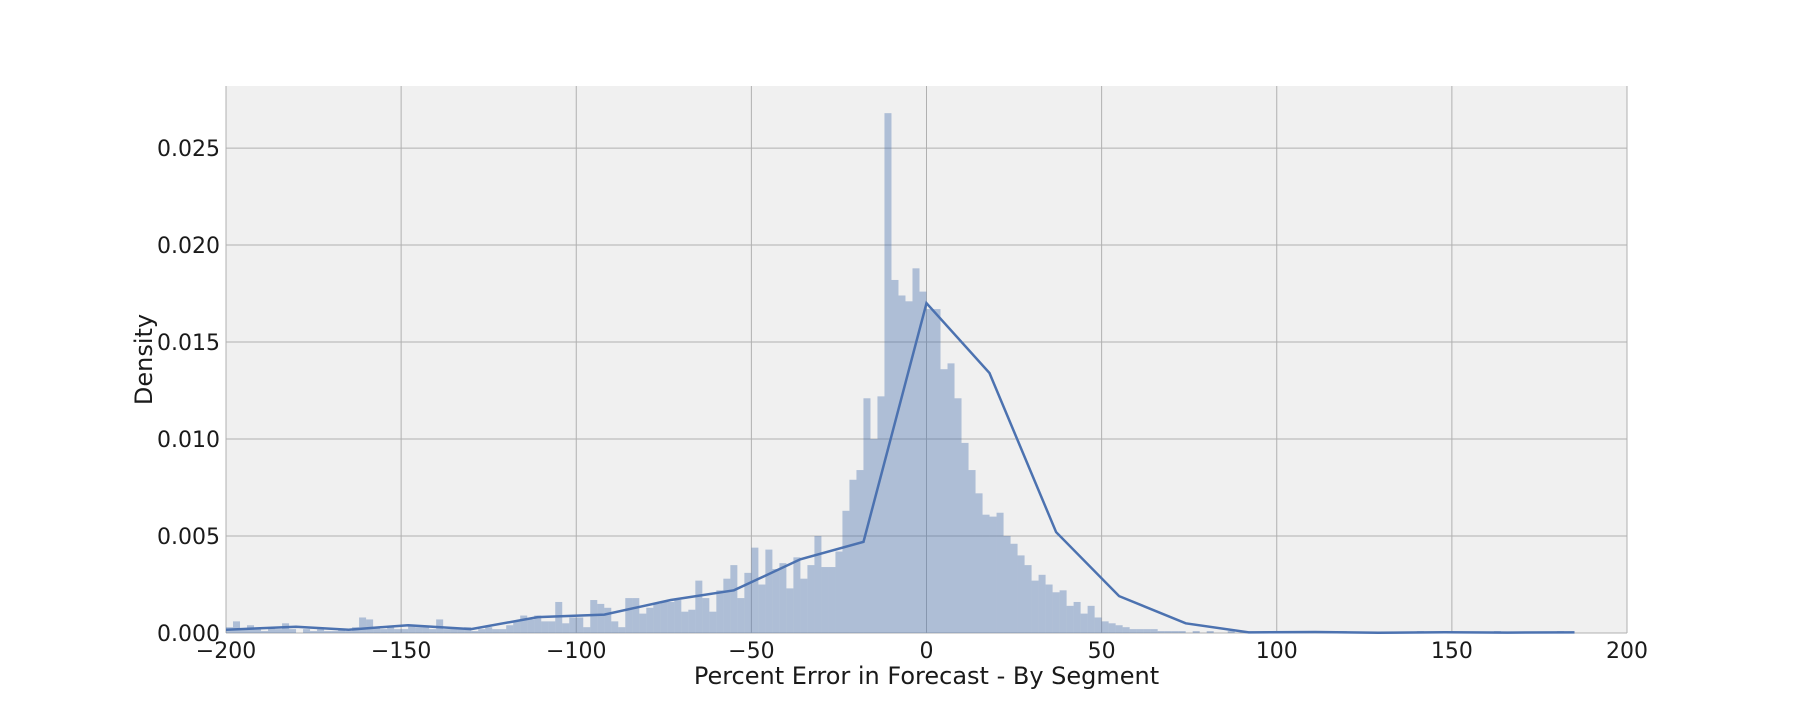 The height and width of the screenshot is (720, 1800). What do you see at coordinates (188, 537) in the screenshot?
I see `y-tick-label: 0.005` at bounding box center [188, 537].